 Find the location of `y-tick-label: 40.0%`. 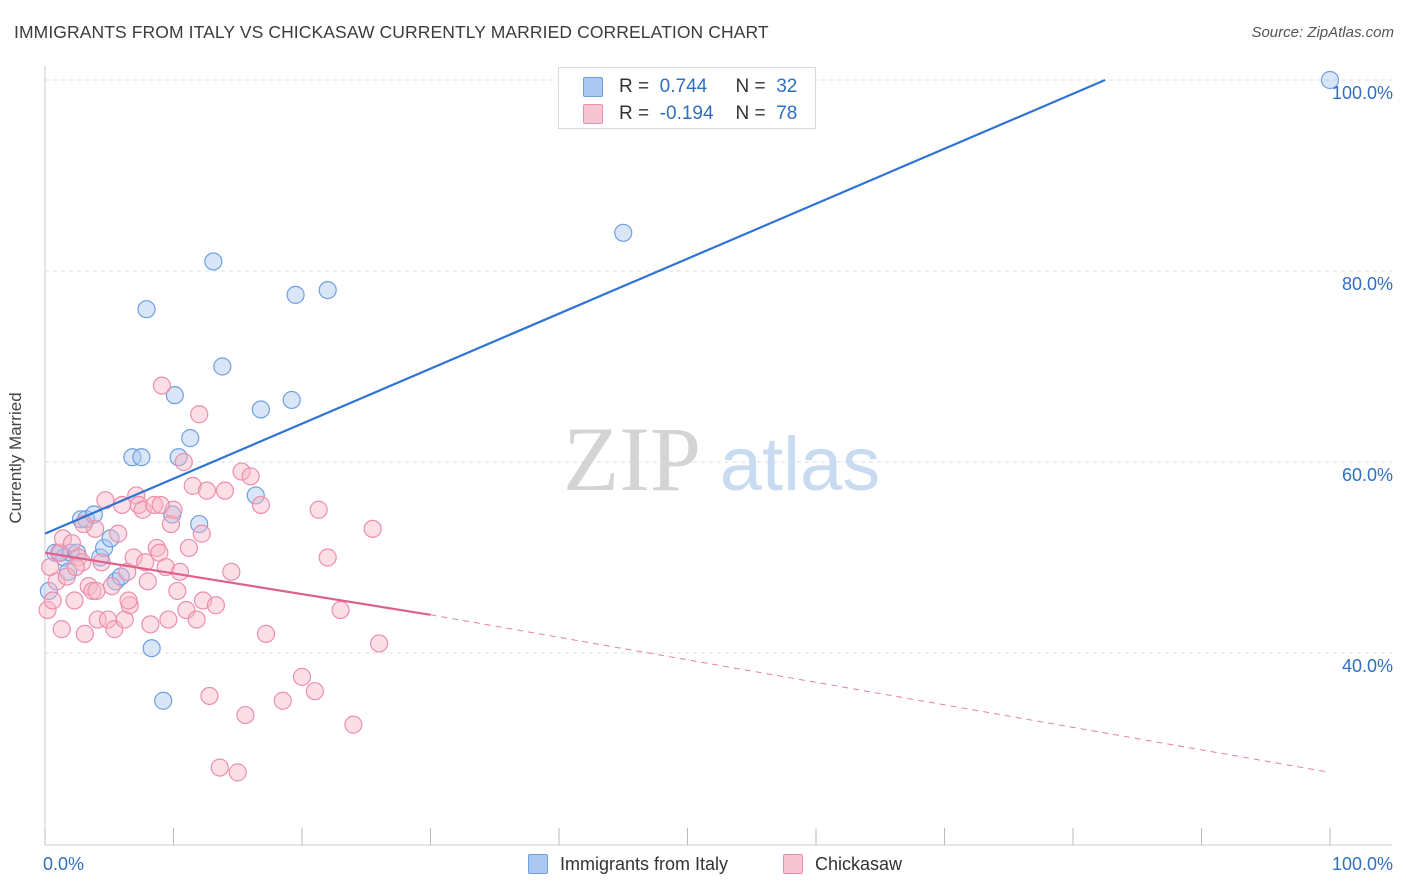

y-tick-label: 40.0% is located at coordinates (1367, 666).